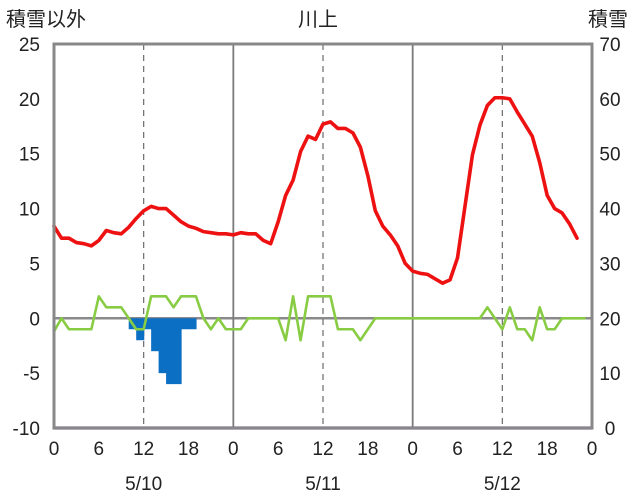  What do you see at coordinates (318, 19) in the screenshot?
I see `chart-title: 川上` at bounding box center [318, 19].